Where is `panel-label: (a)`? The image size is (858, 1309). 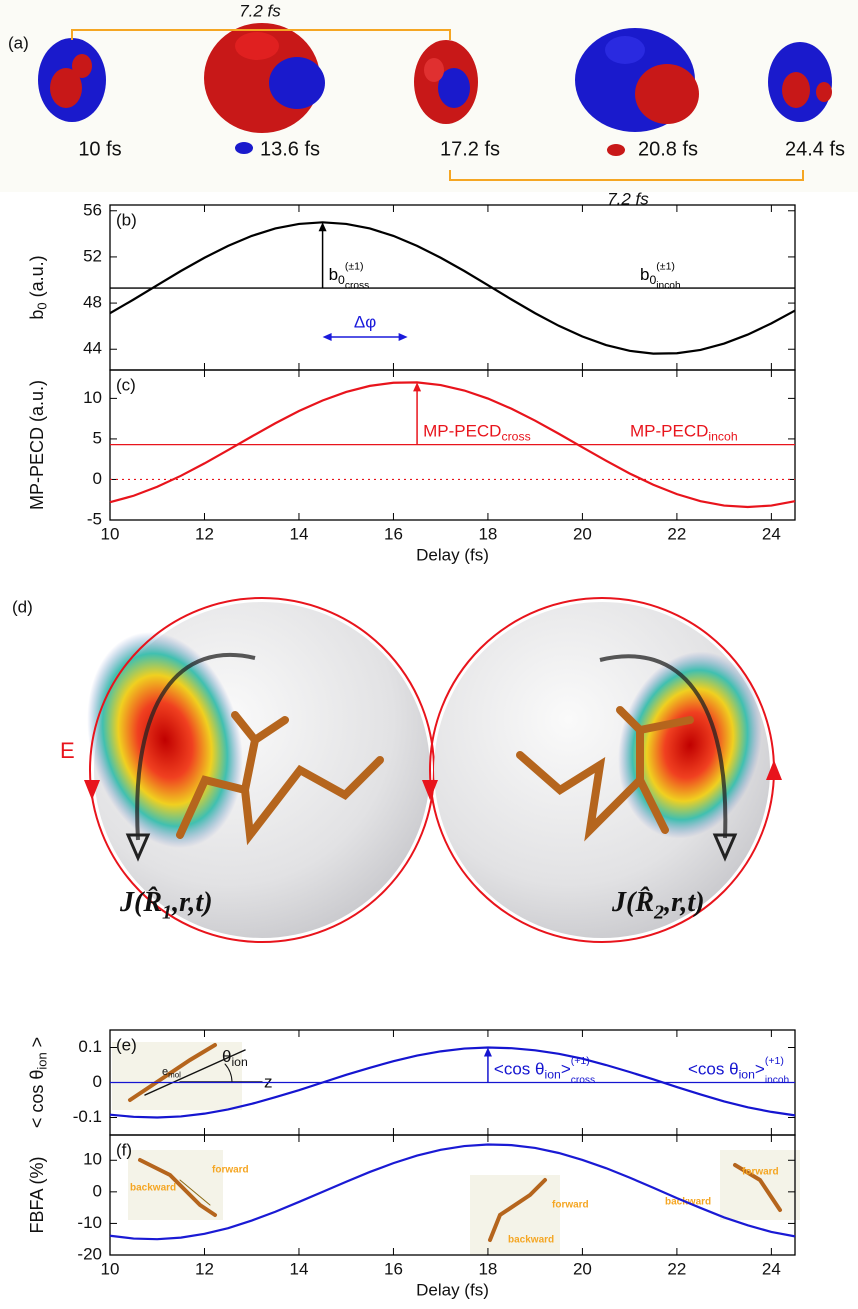
panel-label: (a) is located at coordinates (18, 42).